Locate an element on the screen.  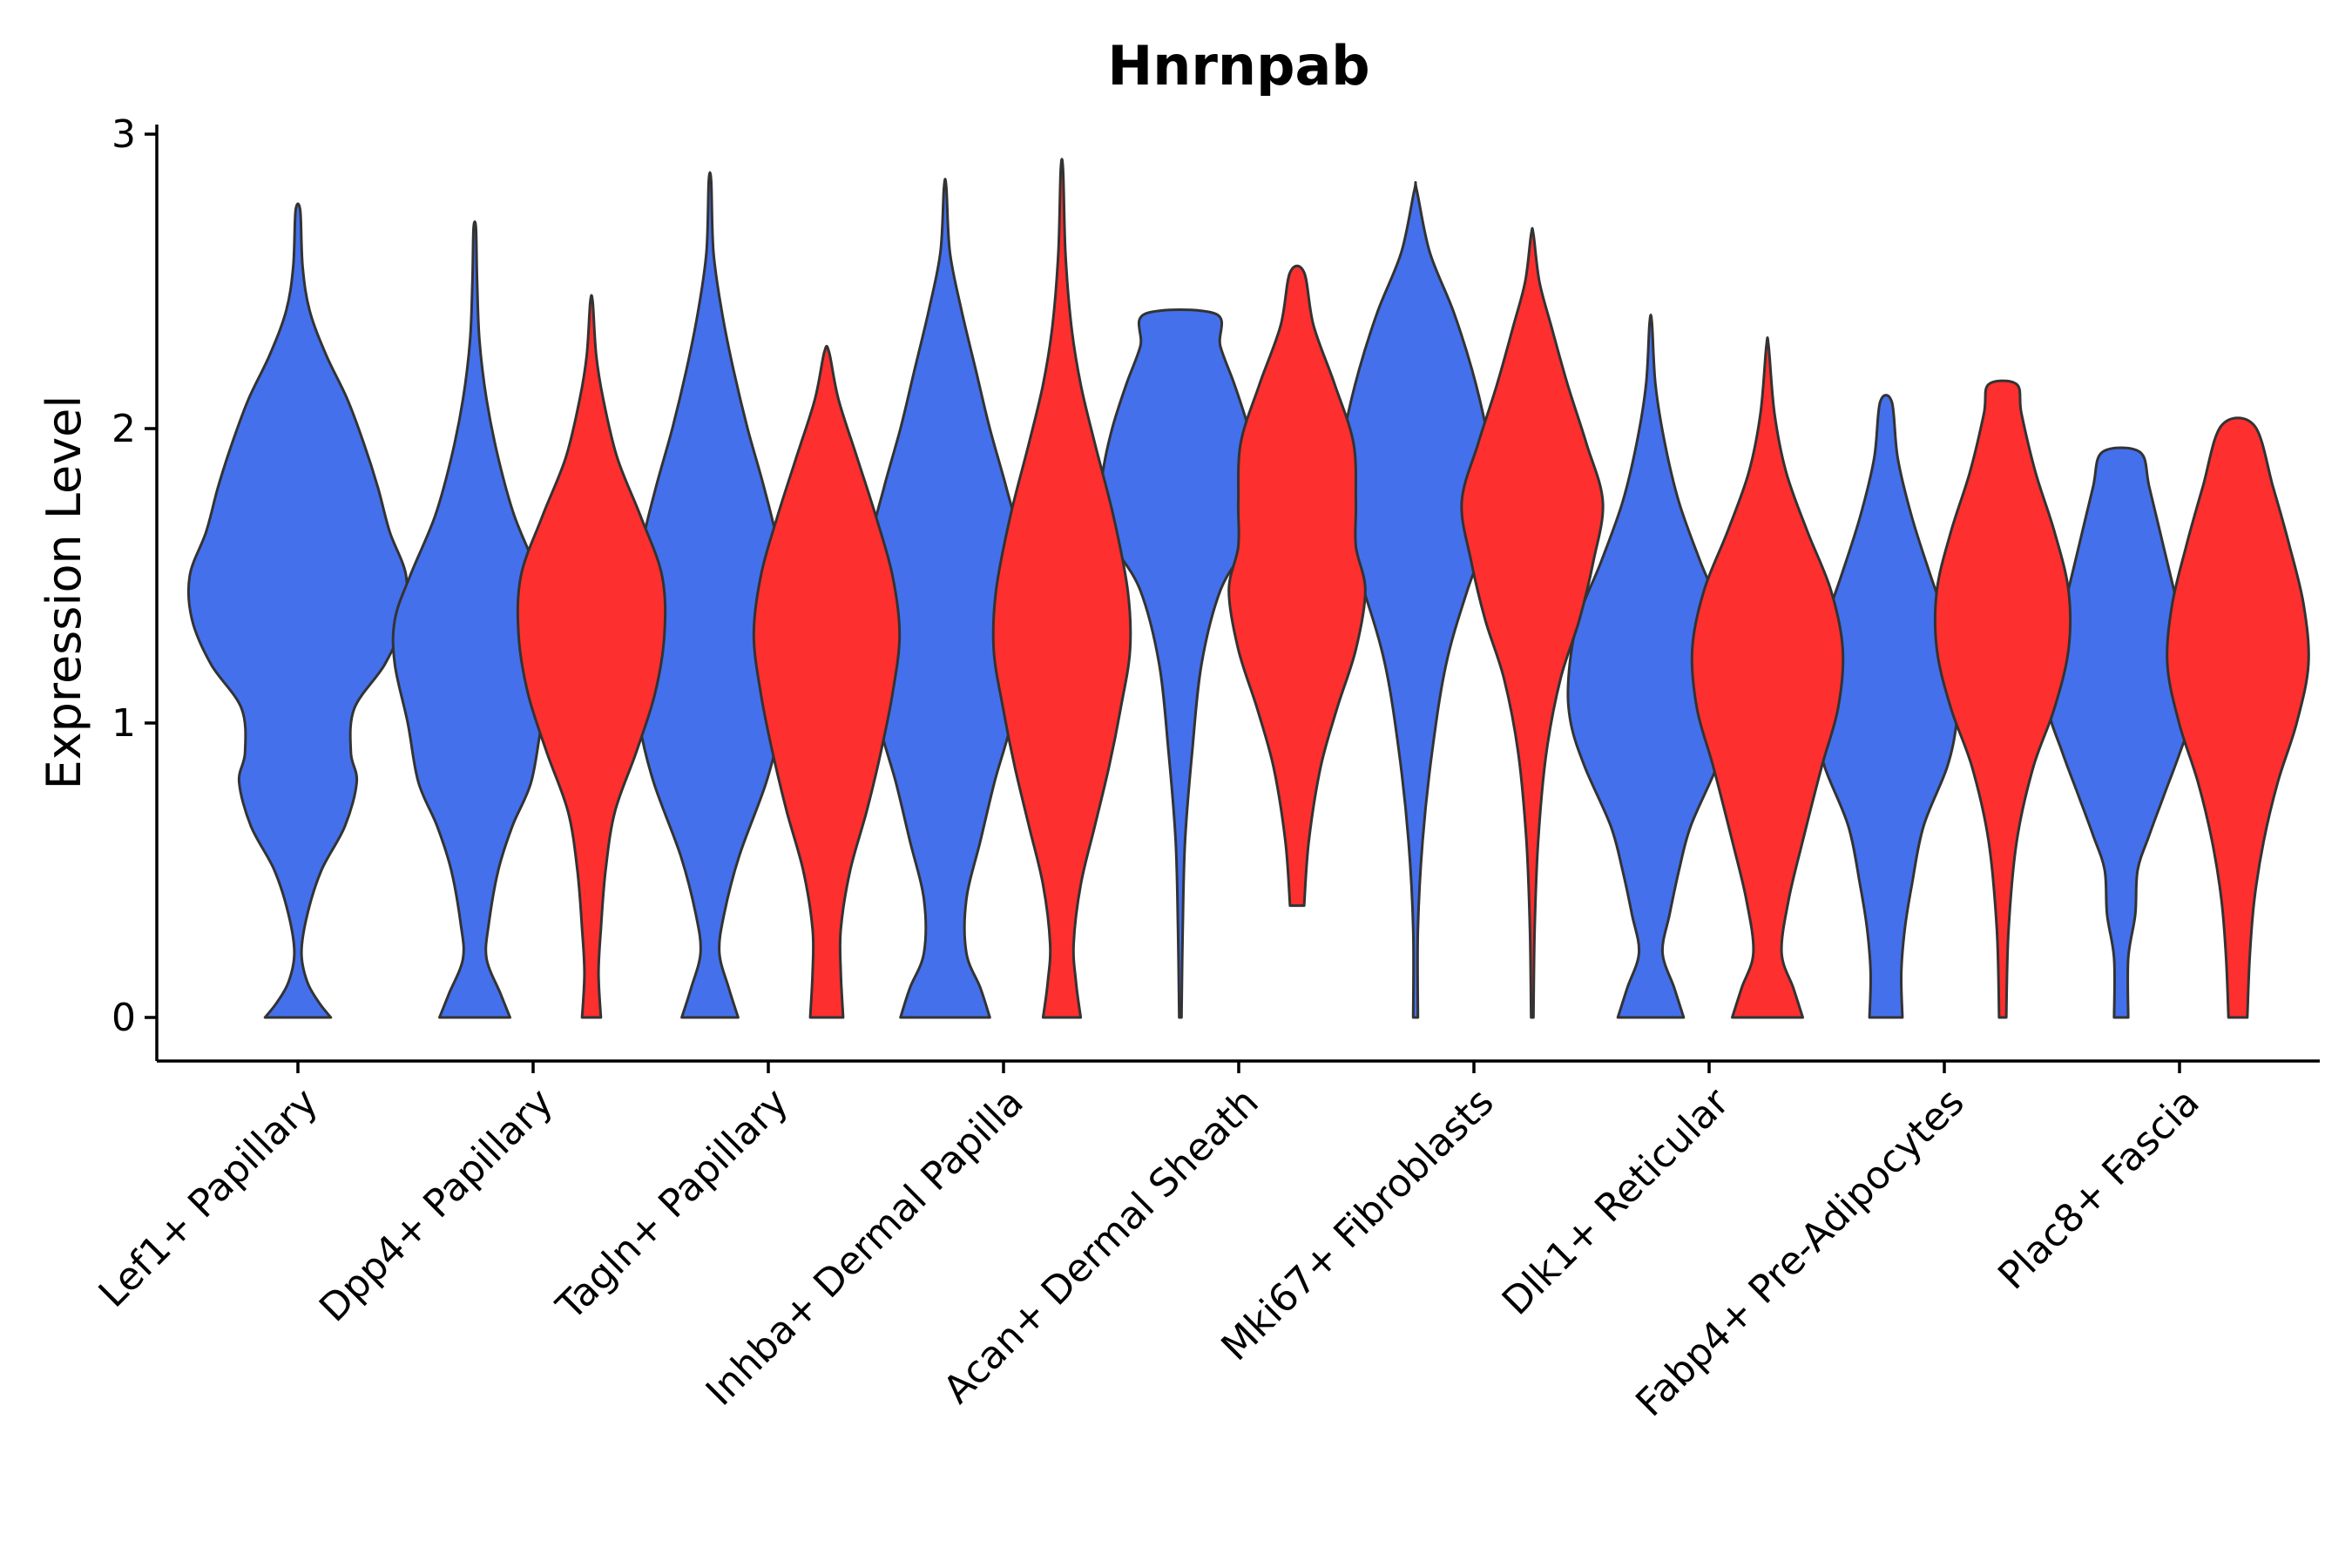
x-tick-label-lef1-papillary: Lef1+ Papillary is located at coordinates (209, 1198).